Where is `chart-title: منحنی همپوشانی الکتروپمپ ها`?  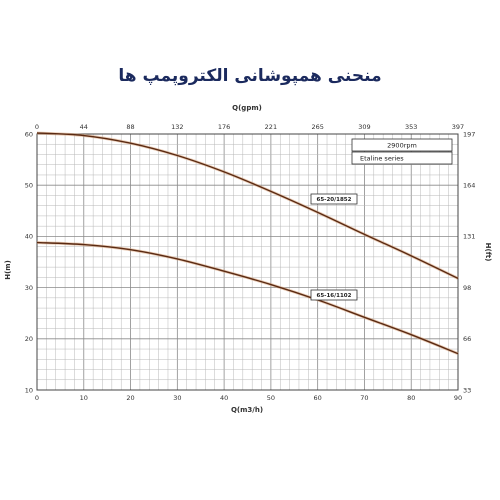
chart-title: منحنی همپوشانی الکتروپمپ ها is located at coordinates (250, 76).